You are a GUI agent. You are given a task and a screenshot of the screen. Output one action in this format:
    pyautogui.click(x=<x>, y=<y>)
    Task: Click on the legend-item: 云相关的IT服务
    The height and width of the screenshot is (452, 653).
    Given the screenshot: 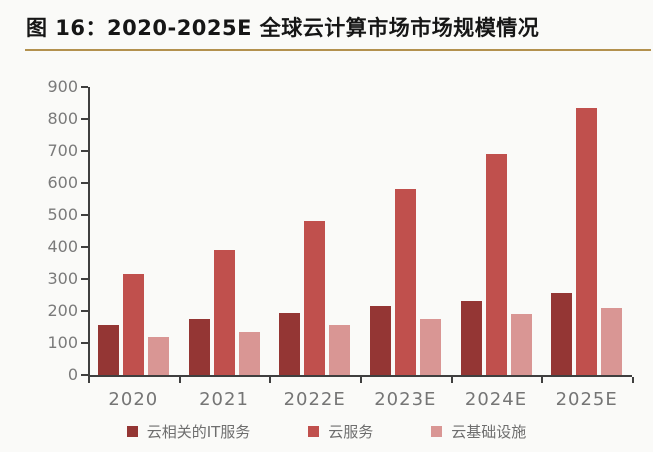 What is the action you would take?
    pyautogui.click(x=188, y=431)
    